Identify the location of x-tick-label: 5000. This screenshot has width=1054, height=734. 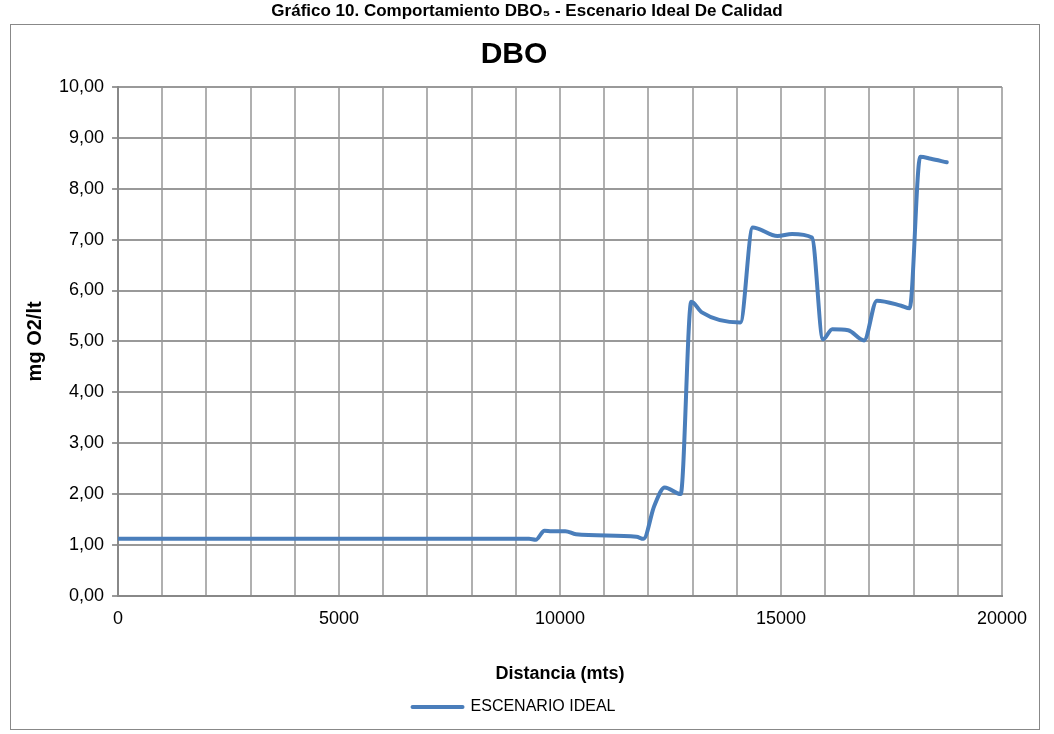
(339, 617).